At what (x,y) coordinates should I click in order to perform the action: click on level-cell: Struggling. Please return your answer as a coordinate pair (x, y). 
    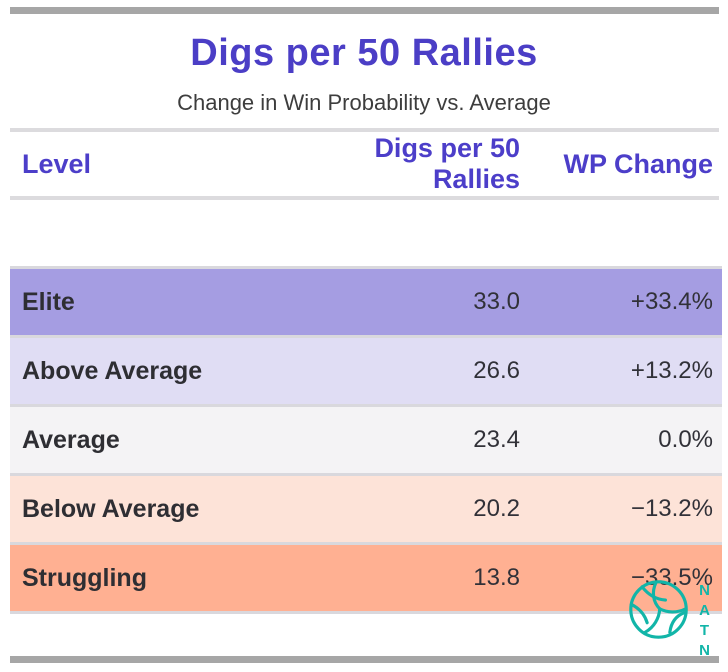
    Looking at the image, I should click on (84, 577).